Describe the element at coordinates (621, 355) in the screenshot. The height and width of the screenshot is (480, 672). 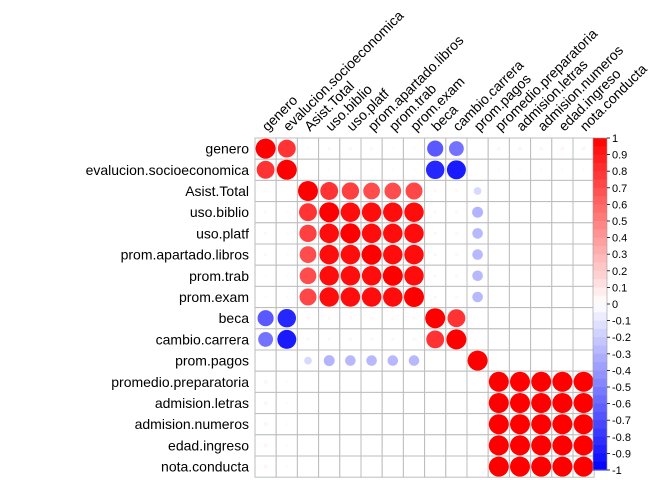
I see `legend-tick-label: -0.3` at that location.